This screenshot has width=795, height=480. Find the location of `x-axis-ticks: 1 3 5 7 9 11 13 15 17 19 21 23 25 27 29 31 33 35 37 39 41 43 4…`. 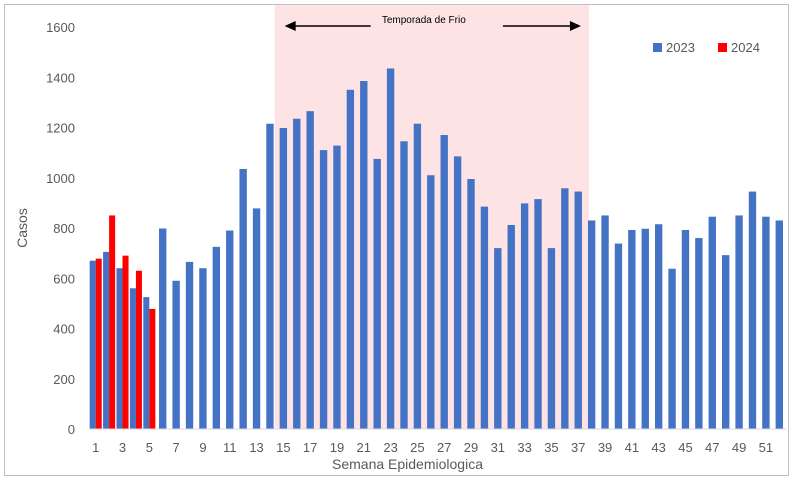

x-axis-ticks: 1 3 5 7 9 11 13 15 17 19 21 23 25 27 29 31 33 35 37 39 41 43 4… is located at coordinates (432, 447).